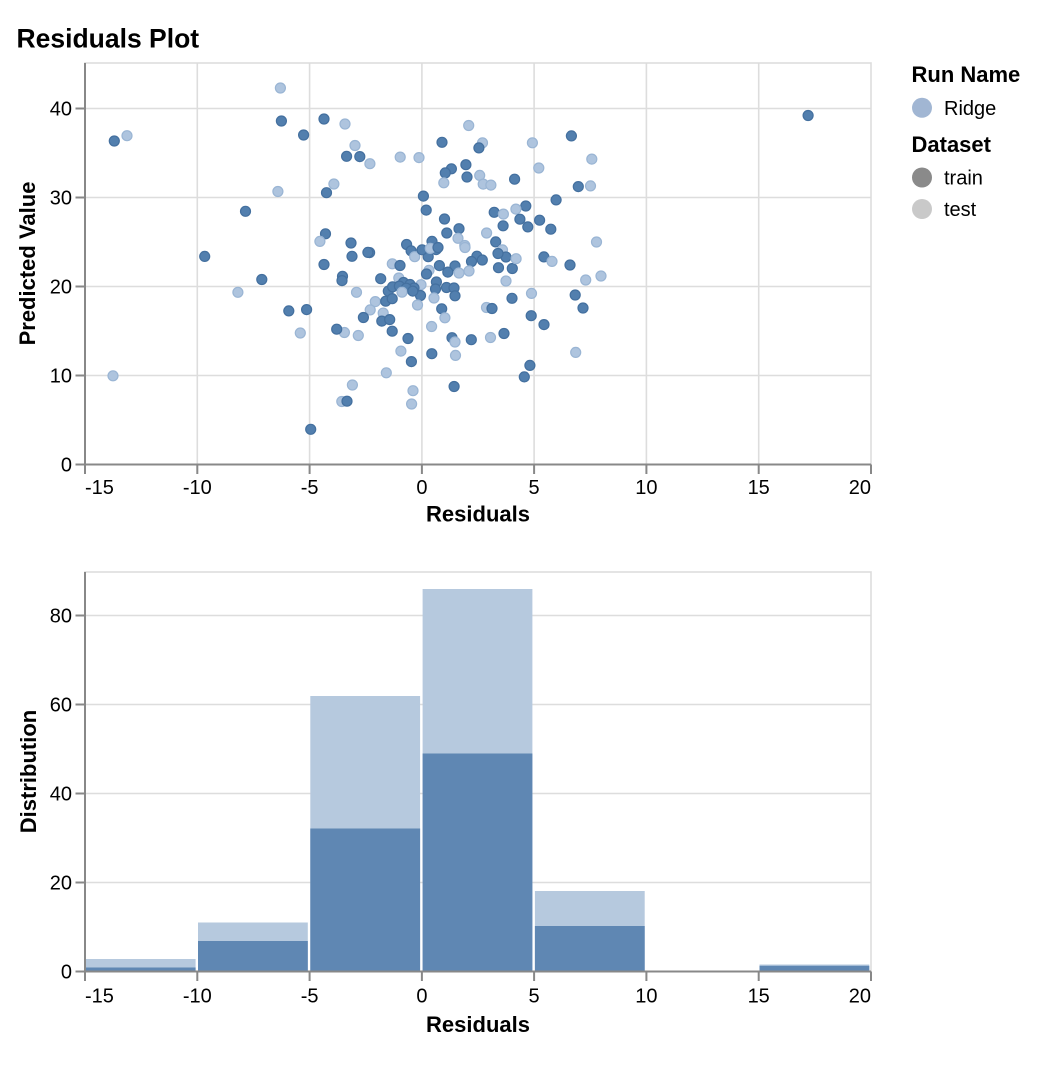  Describe the element at coordinates (61, 617) in the screenshot. I see `svg-text: 80` at that location.